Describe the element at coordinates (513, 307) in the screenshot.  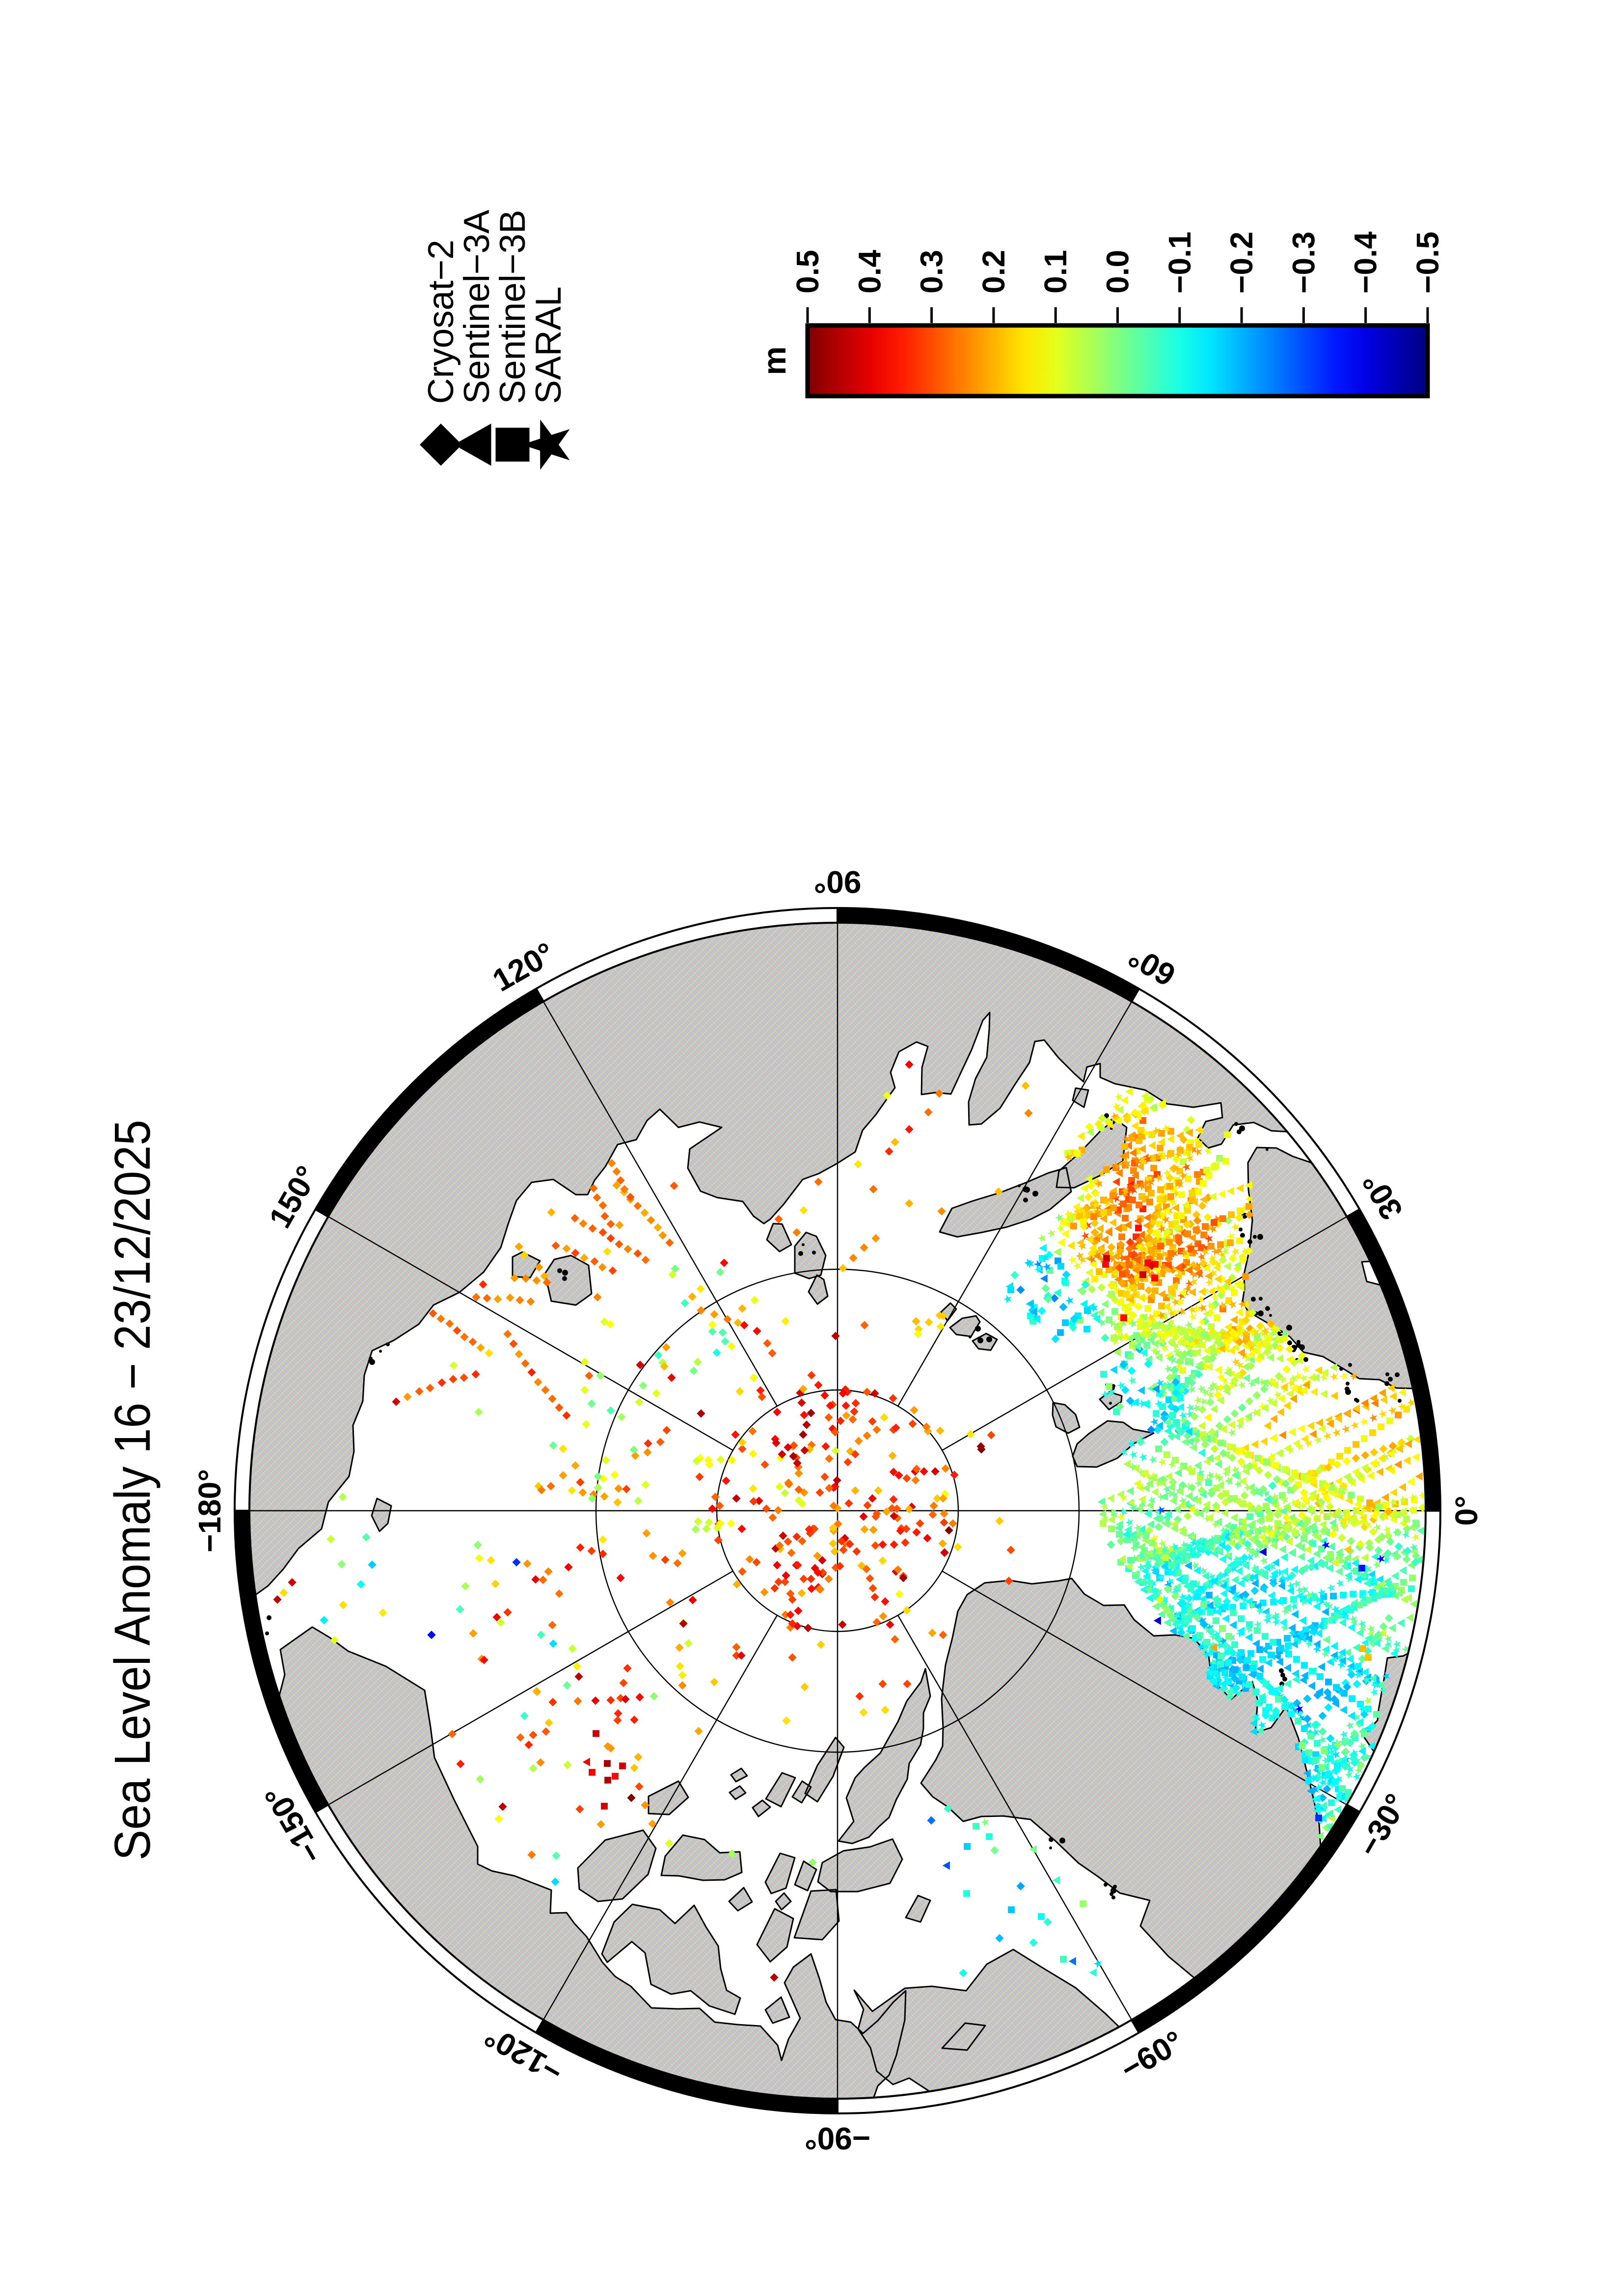
I see `svg-text: Sentinel−3B` at that location.